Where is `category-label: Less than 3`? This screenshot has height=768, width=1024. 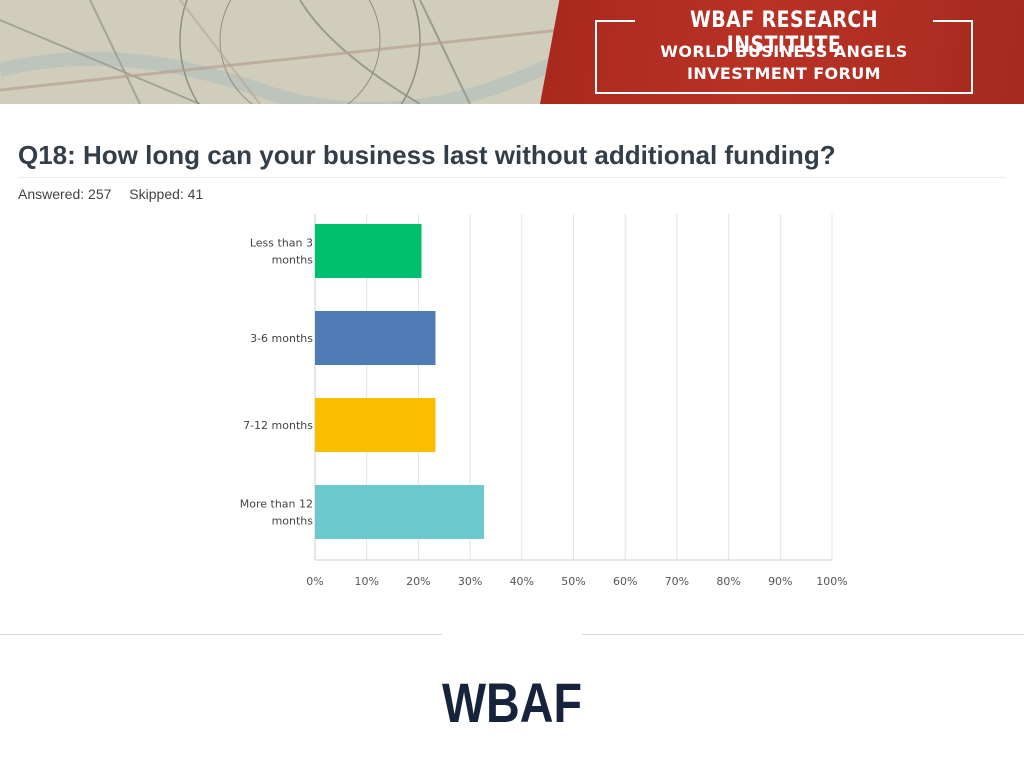 category-label: Less than 3 is located at coordinates (281, 243).